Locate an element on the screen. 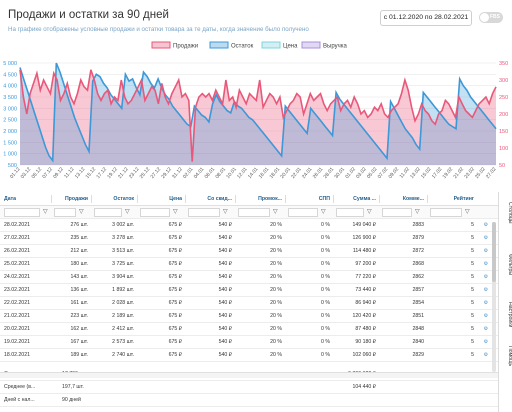 Image resolution: width=512 pixels, height=412 pixels. column-header: СПП is located at coordinates (324, 199).